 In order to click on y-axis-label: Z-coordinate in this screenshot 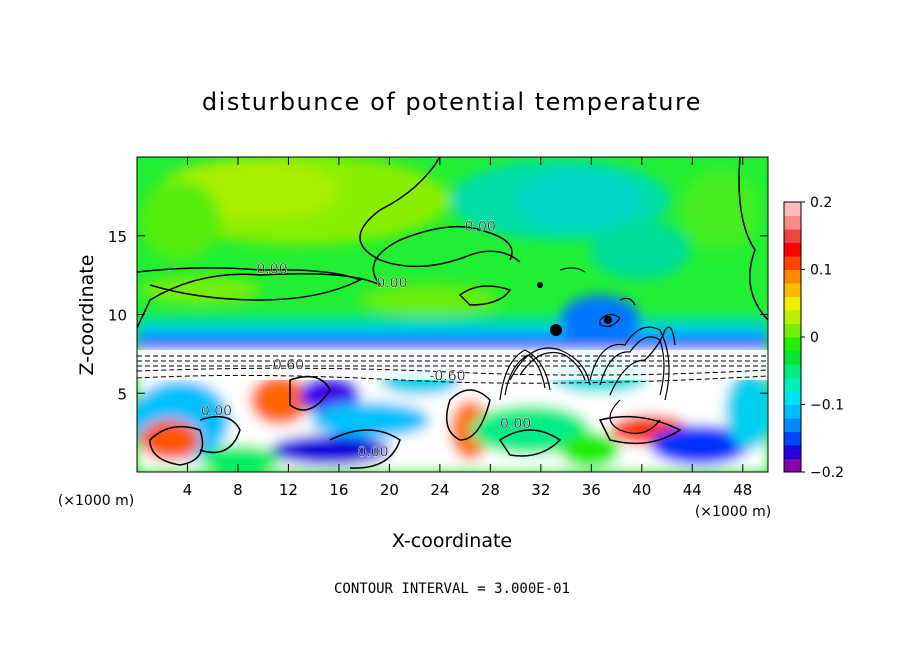, I will do `click(87, 315)`.